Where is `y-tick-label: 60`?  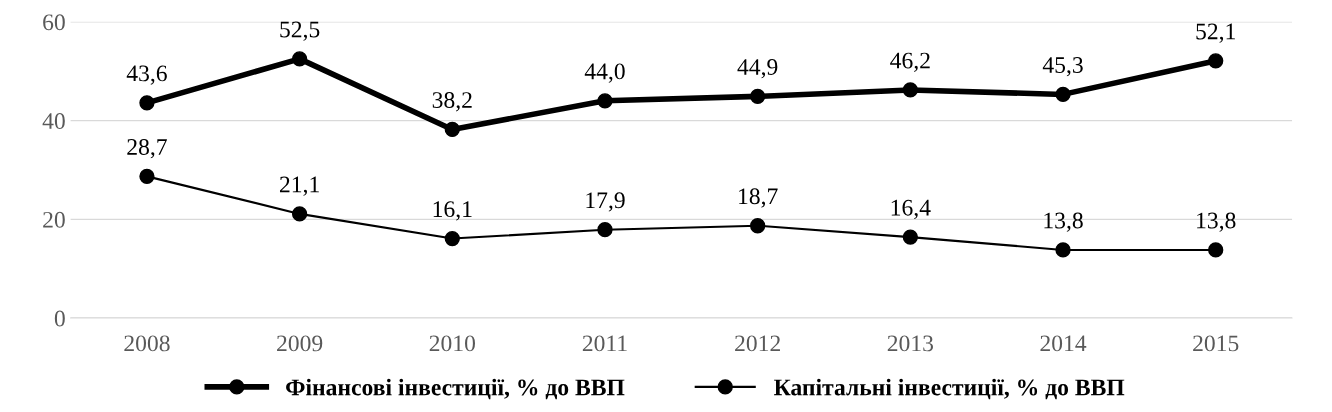
y-tick-label: 60 is located at coordinates (54, 22).